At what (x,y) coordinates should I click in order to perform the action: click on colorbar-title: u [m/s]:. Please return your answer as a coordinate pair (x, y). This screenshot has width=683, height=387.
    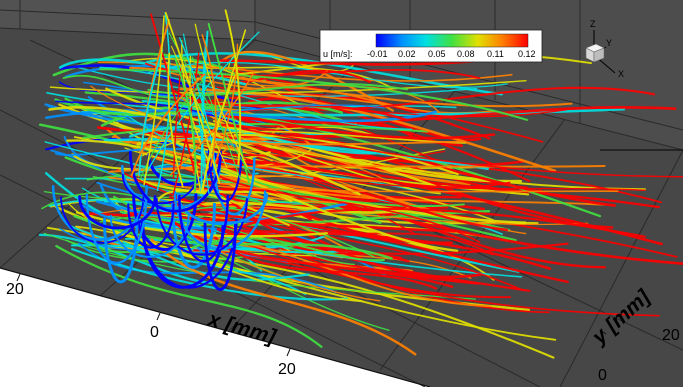
    Looking at the image, I should click on (338, 54).